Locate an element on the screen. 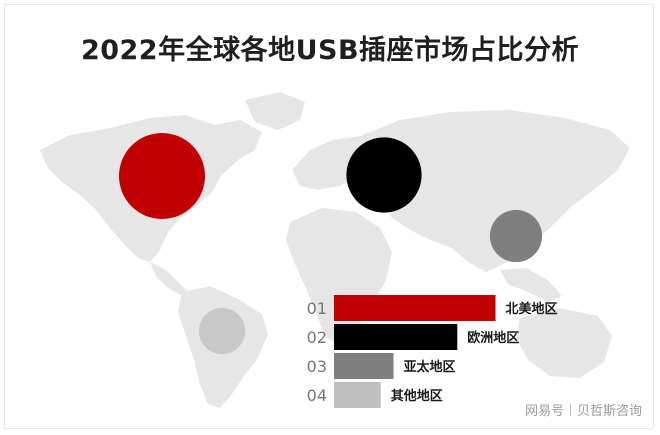 The width and height of the screenshot is (660, 435). bar-others is located at coordinates (357, 395).